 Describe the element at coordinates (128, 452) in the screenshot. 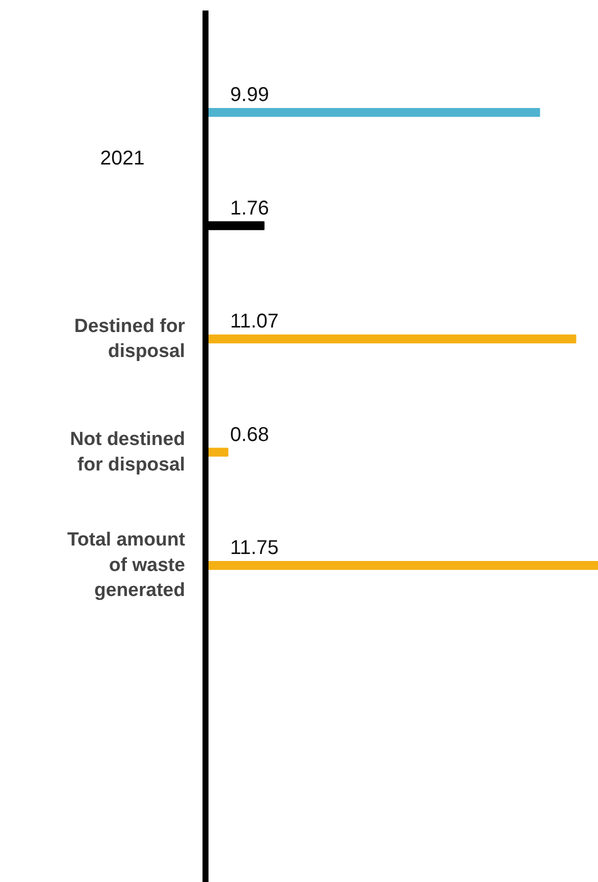

I see `y-tick-label: Not destined for disposal` at that location.